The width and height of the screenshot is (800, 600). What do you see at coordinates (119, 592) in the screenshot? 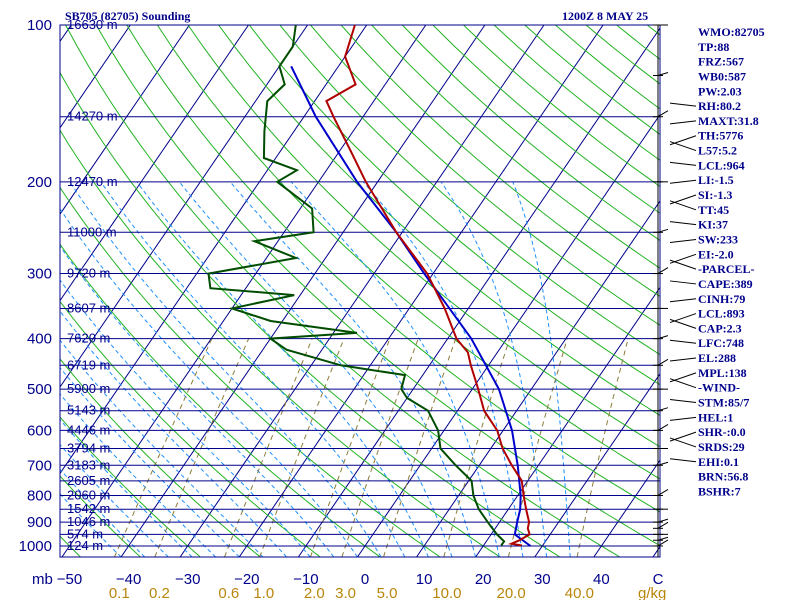
I see `mixing-ratio-tick-label: 0.1` at bounding box center [119, 592].